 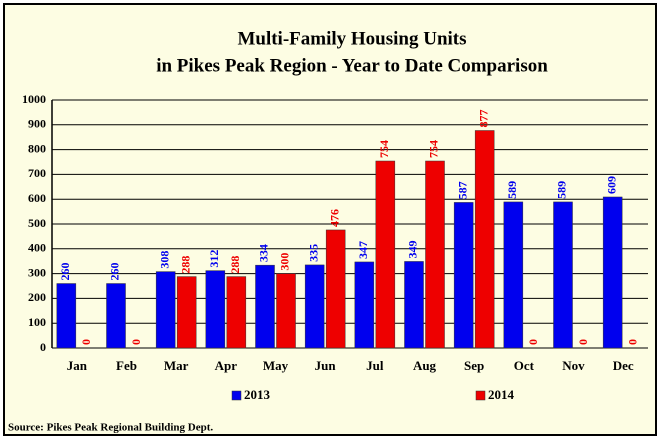 What do you see at coordinates (285, 262) in the screenshot?
I see `data-label: 300` at bounding box center [285, 262].